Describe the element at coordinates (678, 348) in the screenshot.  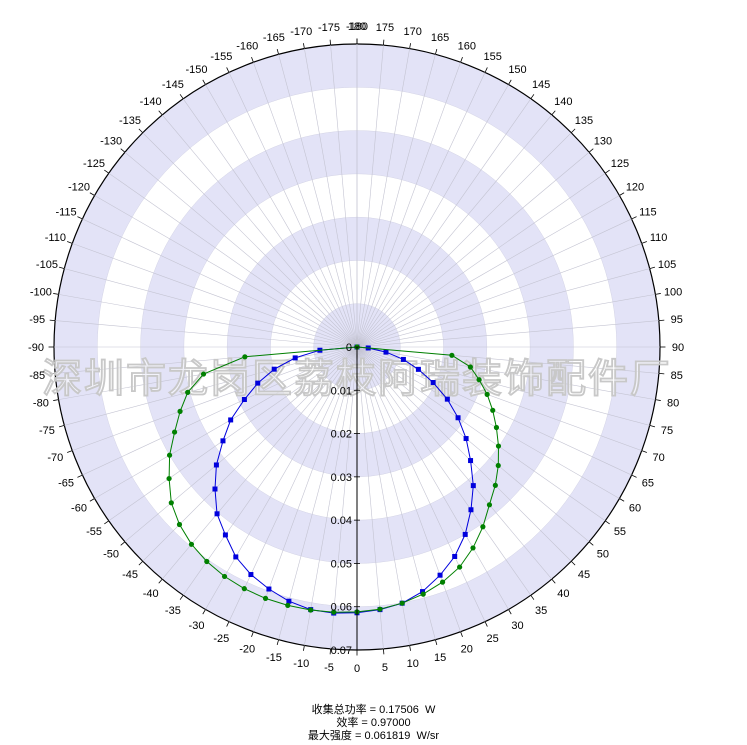
I see `angle-tick-label: 90` at that location.